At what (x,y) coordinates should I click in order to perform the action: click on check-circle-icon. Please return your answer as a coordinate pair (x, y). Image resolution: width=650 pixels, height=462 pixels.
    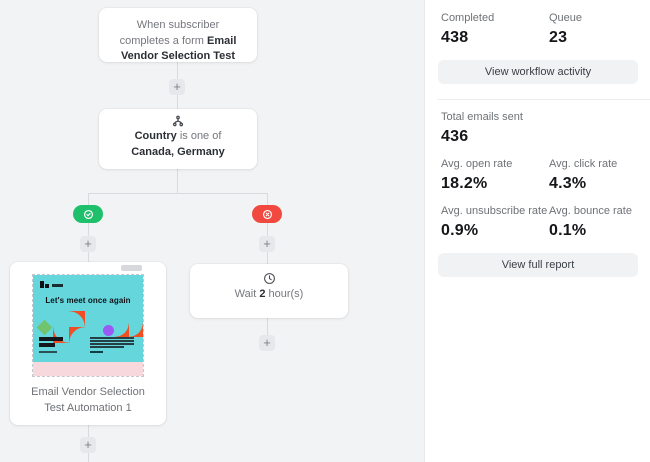
    Looking at the image, I should click on (88, 214).